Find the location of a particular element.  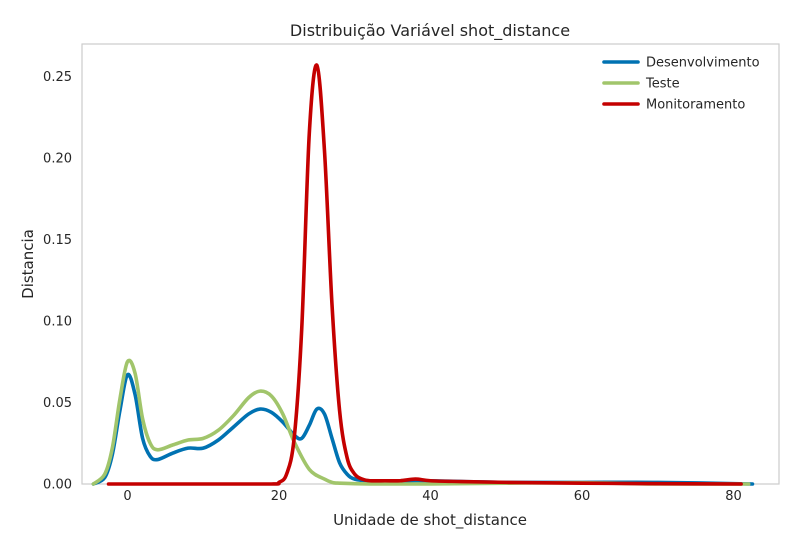

x-axis-title: Unidade de shot_distance is located at coordinates (430, 520).